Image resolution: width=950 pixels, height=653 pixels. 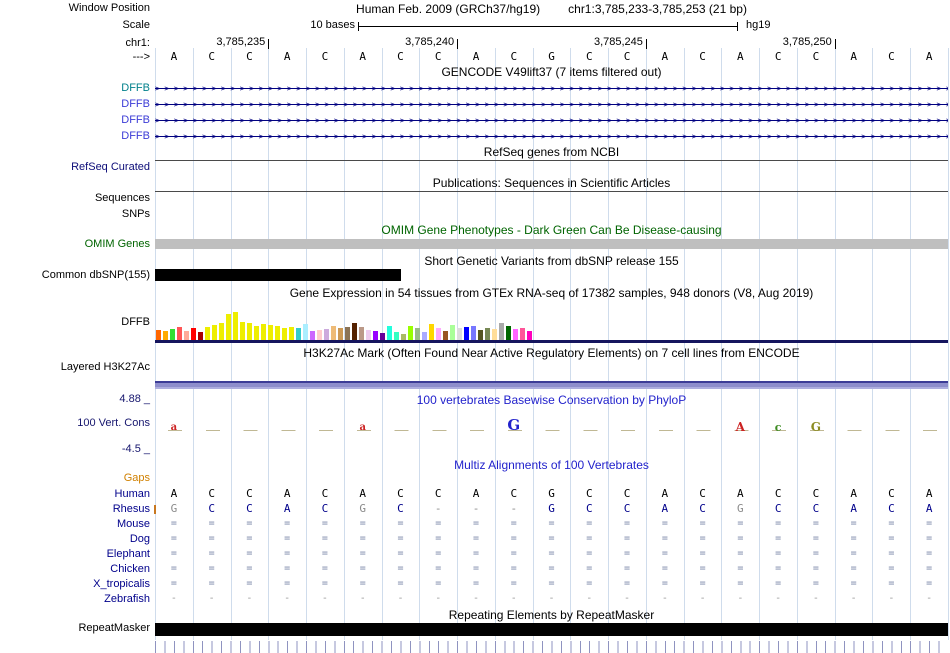 I want to click on h3k27ac-signal-bar, so click(x=551, y=385).